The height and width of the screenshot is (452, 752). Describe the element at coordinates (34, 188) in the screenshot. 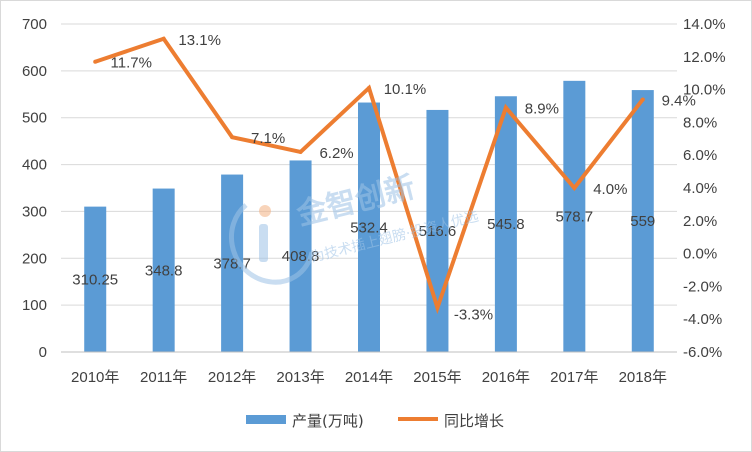

I see `left-y-axis: 0 100 200 300 400 500 600 700` at that location.